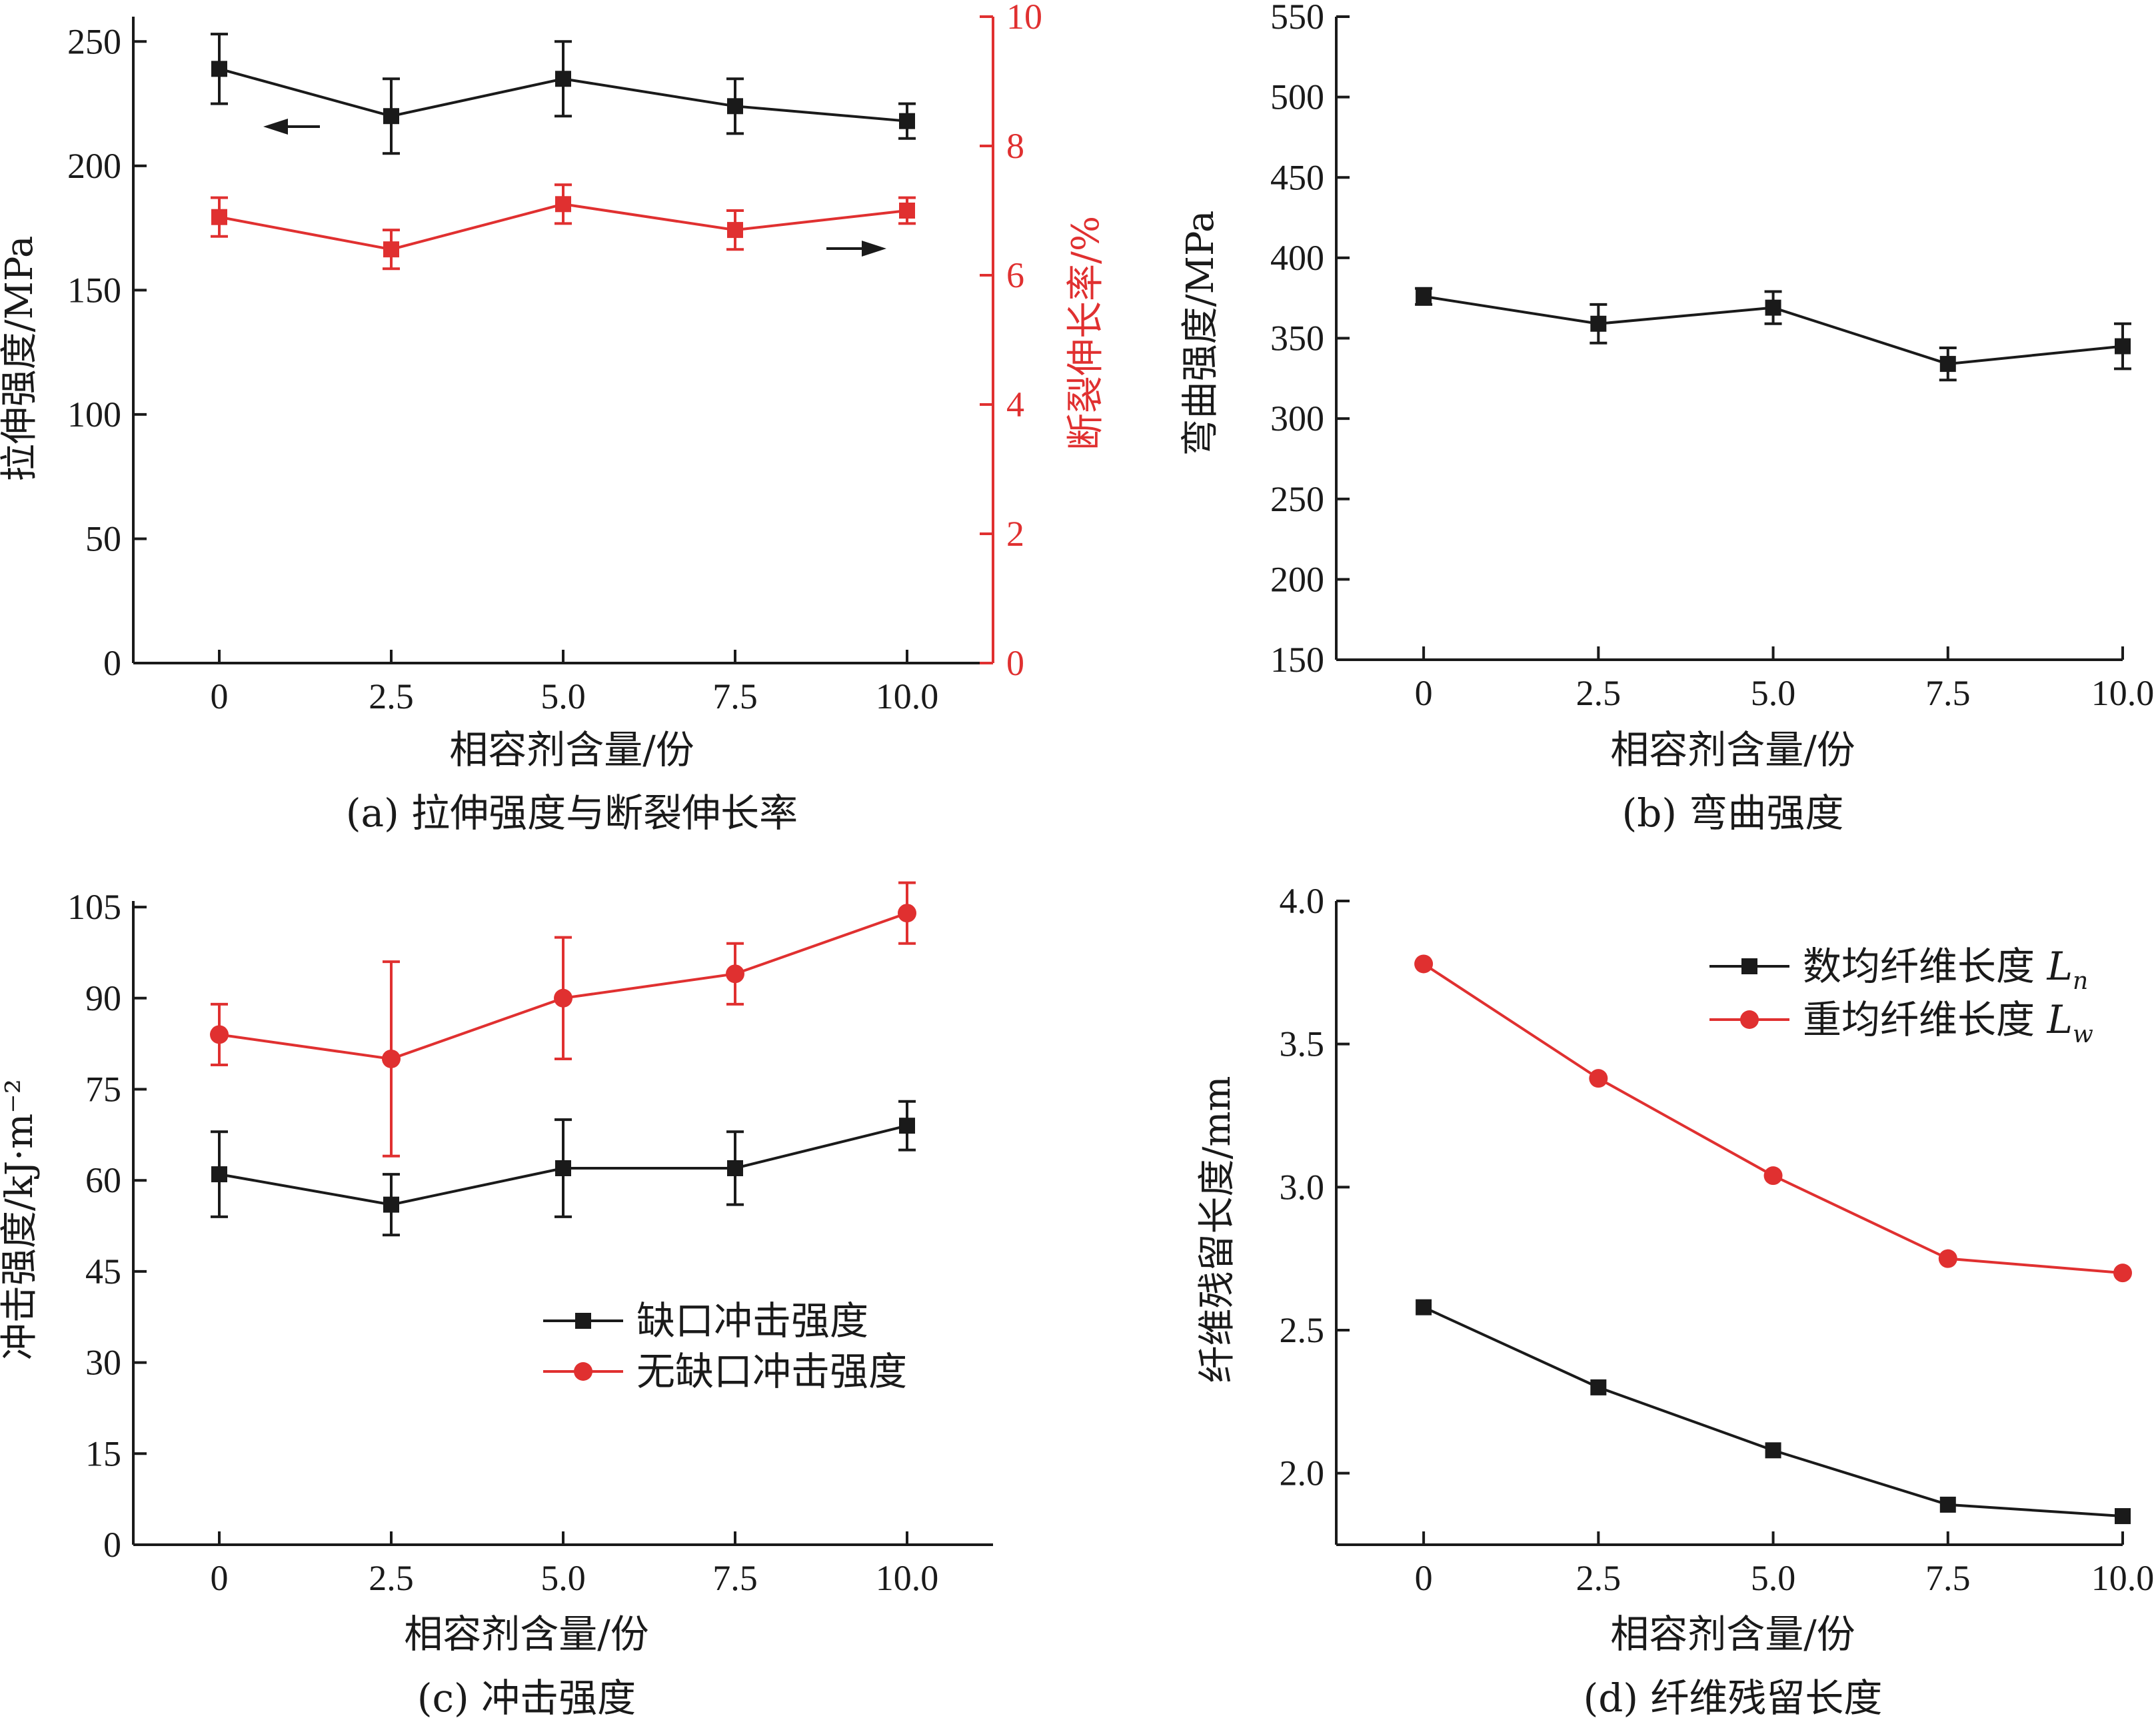  Describe the element at coordinates (1946, 969) in the screenshot. I see `legend-label-ln: 数均纤维长度 Ln` at that location.